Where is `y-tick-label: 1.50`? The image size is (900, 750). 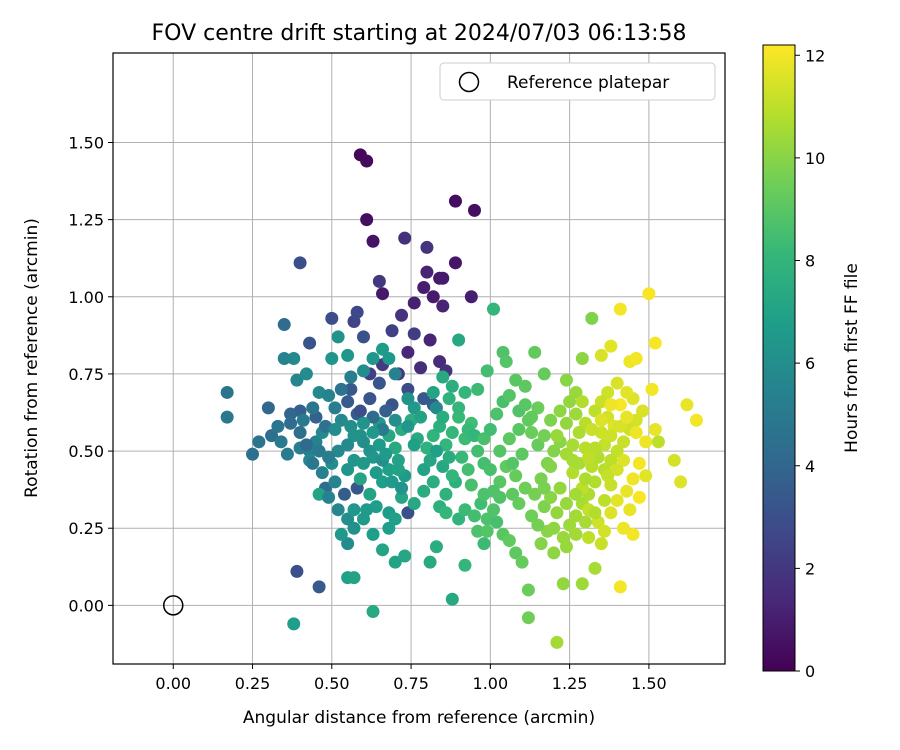 y-tick-label: 1.50 is located at coordinates (86, 142).